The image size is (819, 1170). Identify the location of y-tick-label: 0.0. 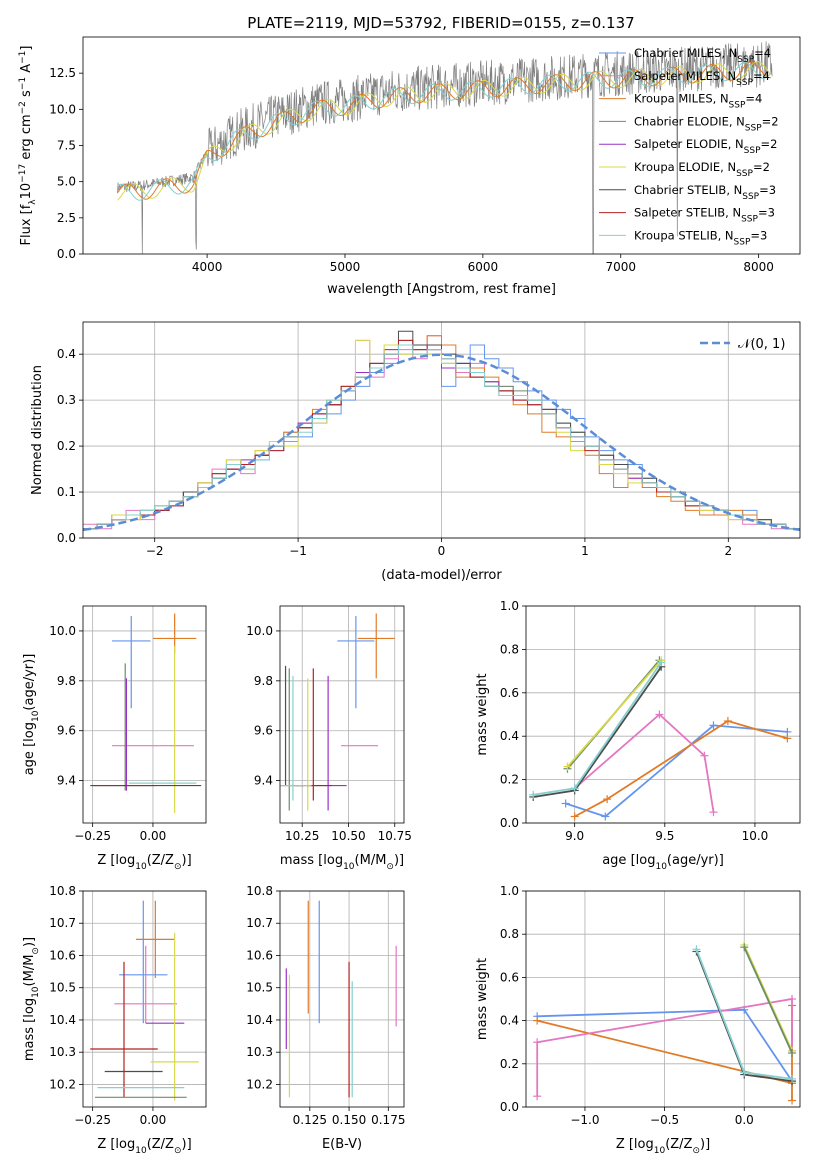
(66, 254).